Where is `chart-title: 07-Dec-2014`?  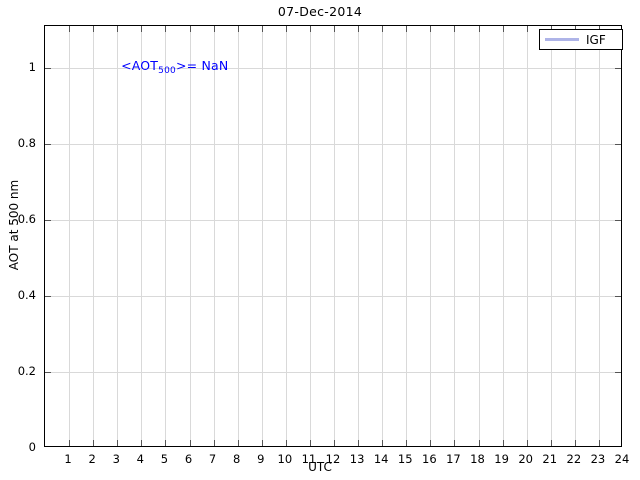 chart-title: 07-Dec-2014 is located at coordinates (320, 11).